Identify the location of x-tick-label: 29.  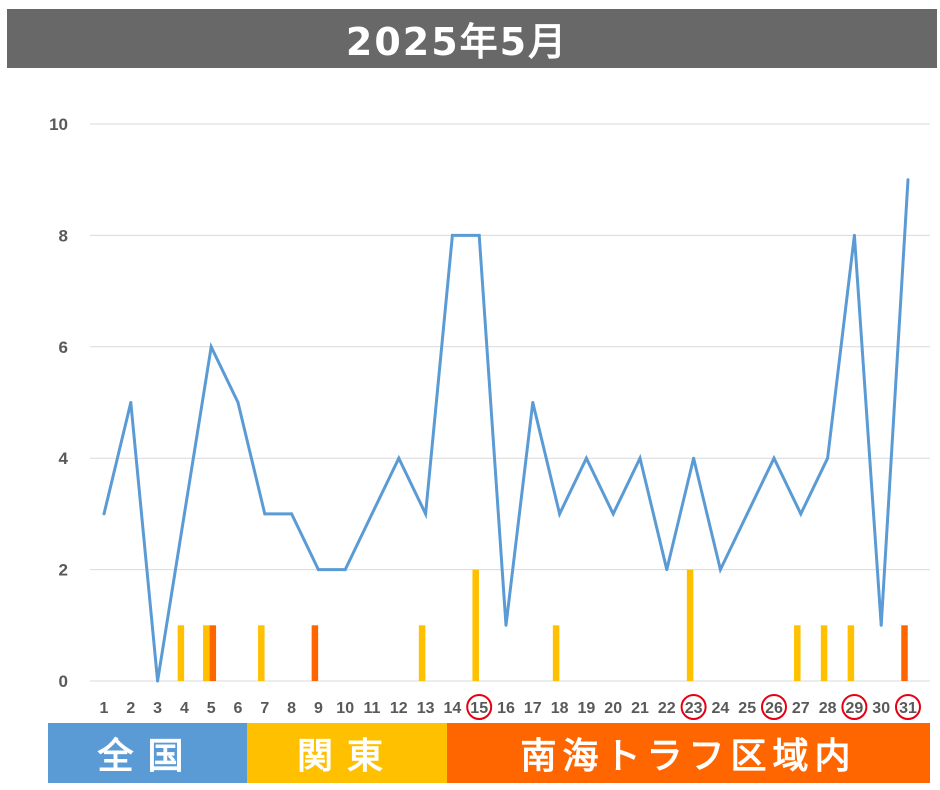
(855, 708).